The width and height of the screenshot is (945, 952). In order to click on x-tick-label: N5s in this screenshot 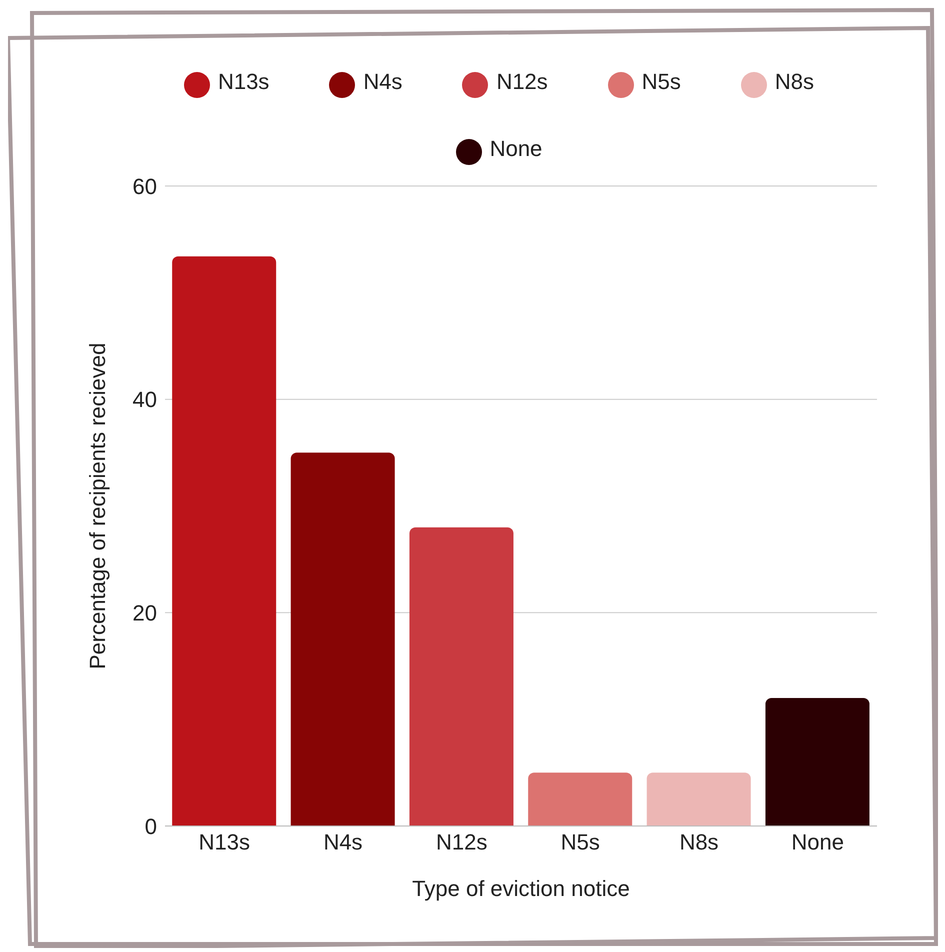, I will do `click(580, 842)`.